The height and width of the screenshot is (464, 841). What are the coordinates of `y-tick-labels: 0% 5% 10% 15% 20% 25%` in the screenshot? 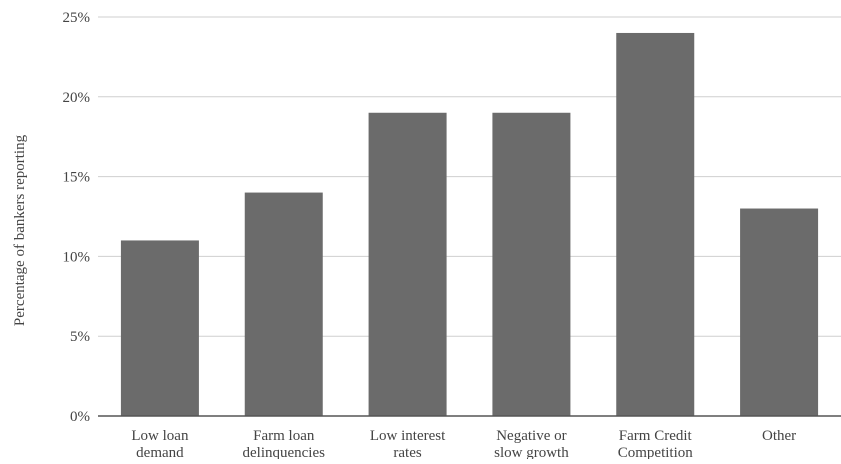 It's located at (77, 217).